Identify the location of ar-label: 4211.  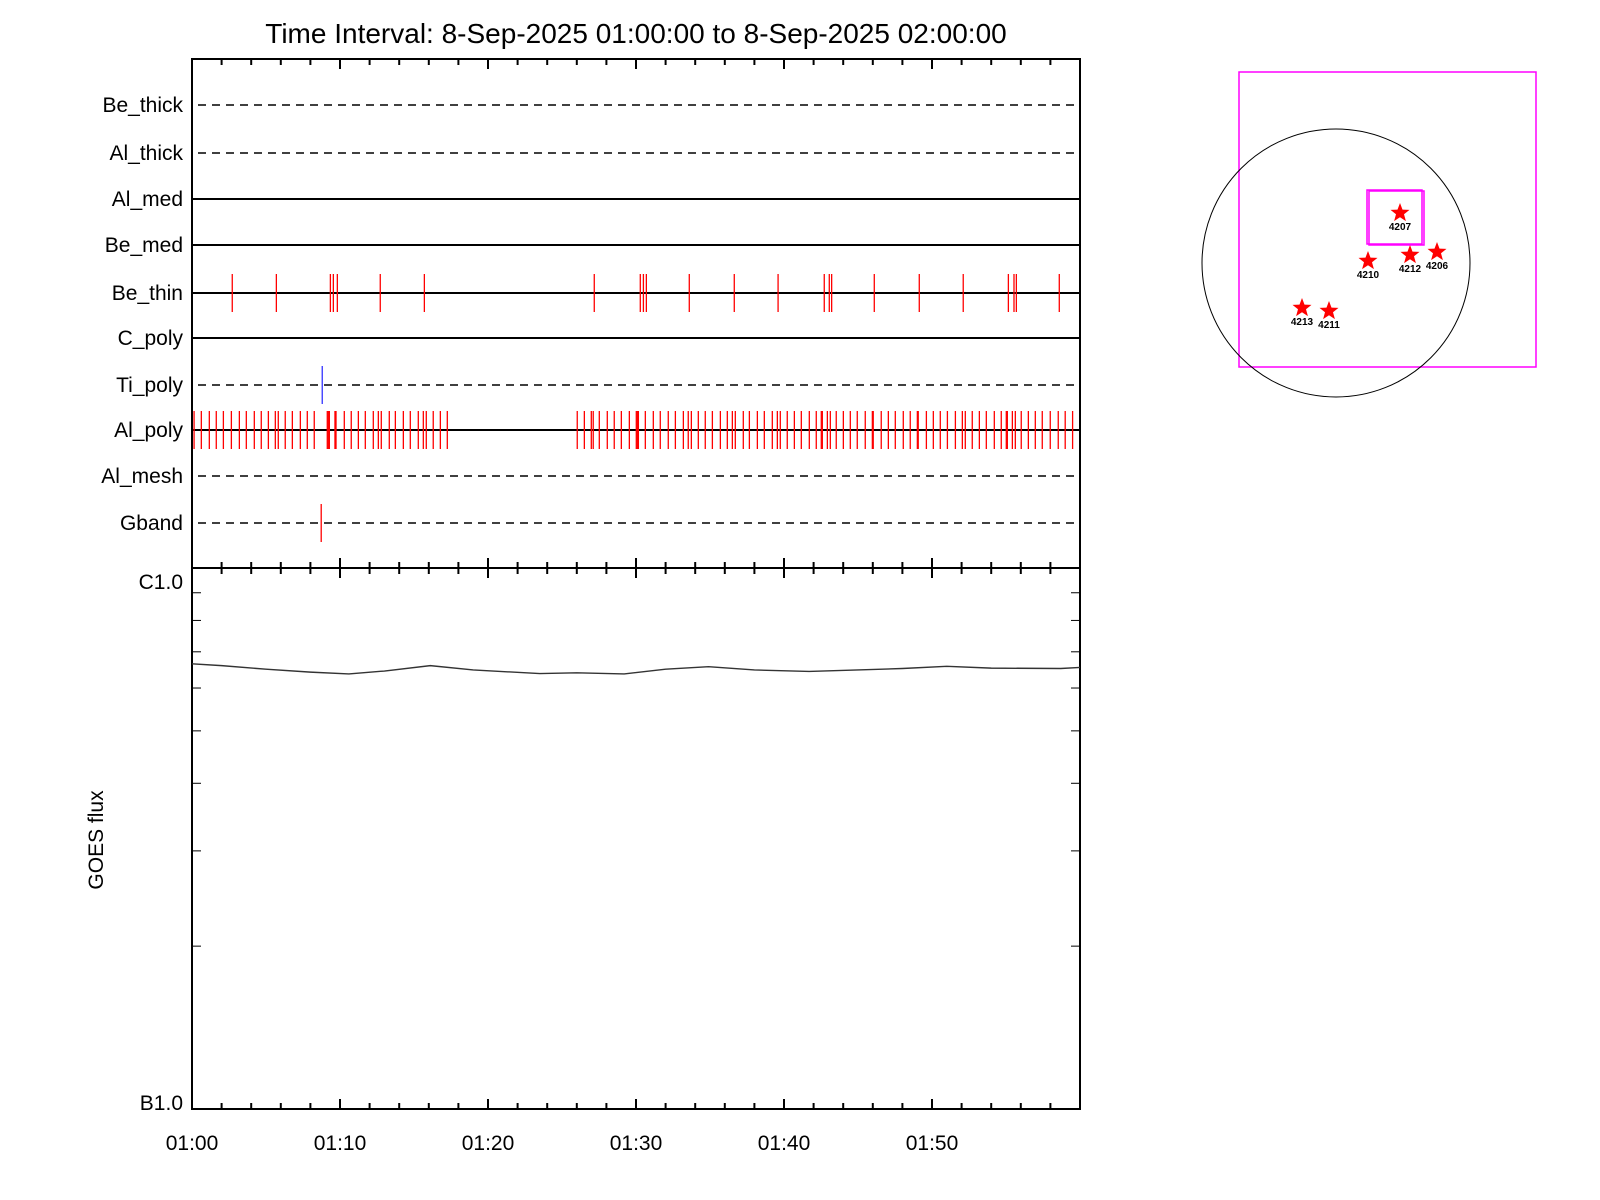
(1329, 325).